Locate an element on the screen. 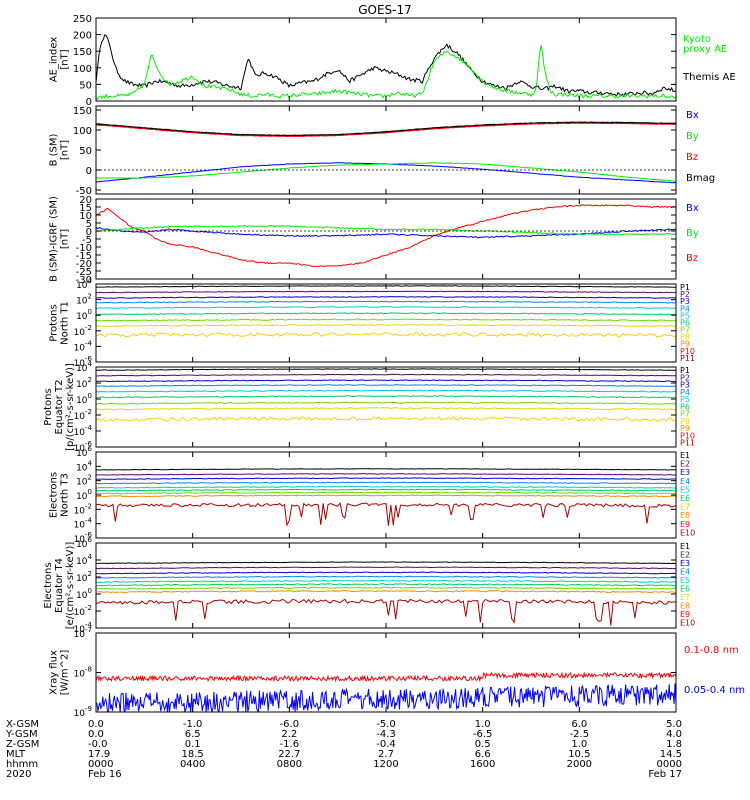 The image size is (750, 800). ytick-label: 150 is located at coordinates (82, 52).